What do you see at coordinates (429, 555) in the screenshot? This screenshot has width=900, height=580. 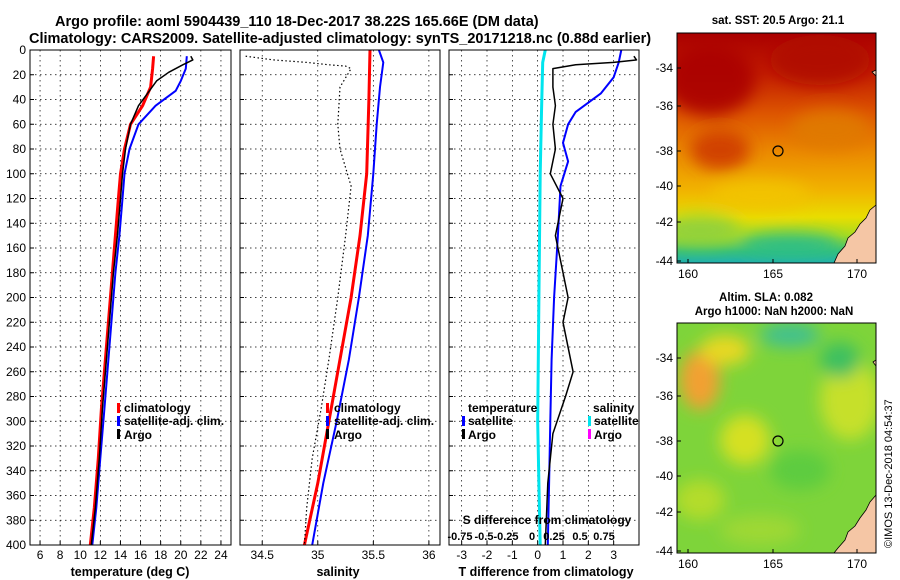 I see `x-tick-label: 36` at bounding box center [429, 555].